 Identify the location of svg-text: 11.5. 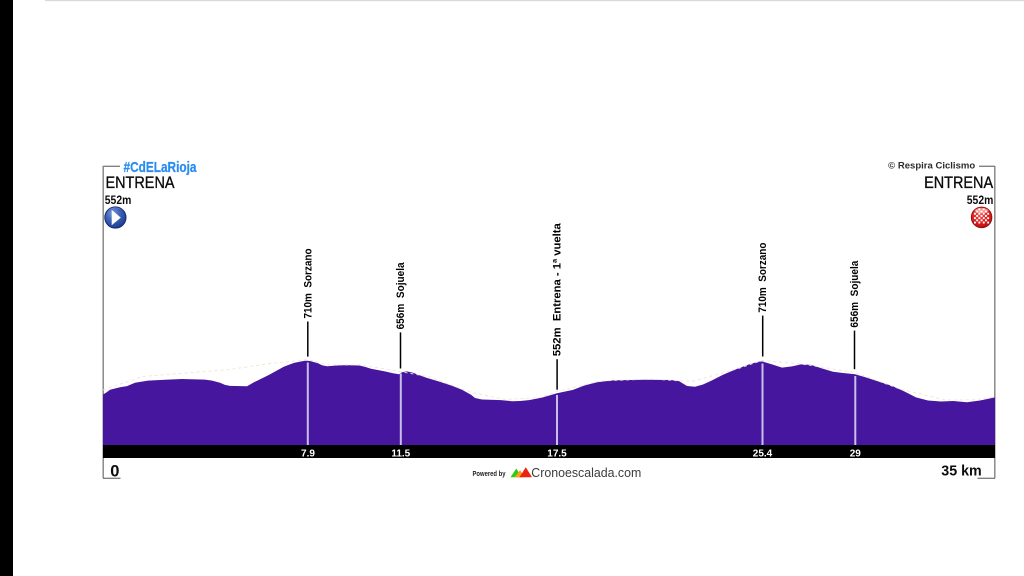
(400, 454).